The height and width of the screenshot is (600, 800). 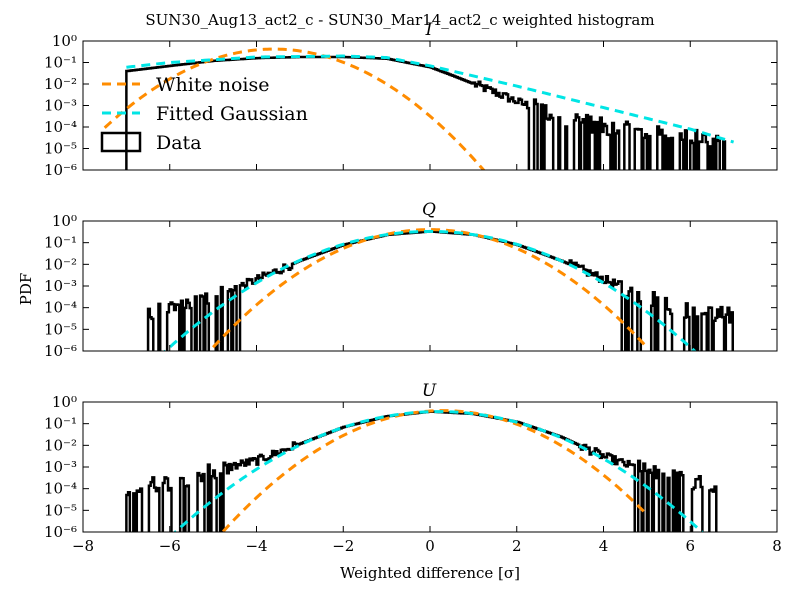 What do you see at coordinates (429, 30) in the screenshot?
I see `panel-title: I` at bounding box center [429, 30].